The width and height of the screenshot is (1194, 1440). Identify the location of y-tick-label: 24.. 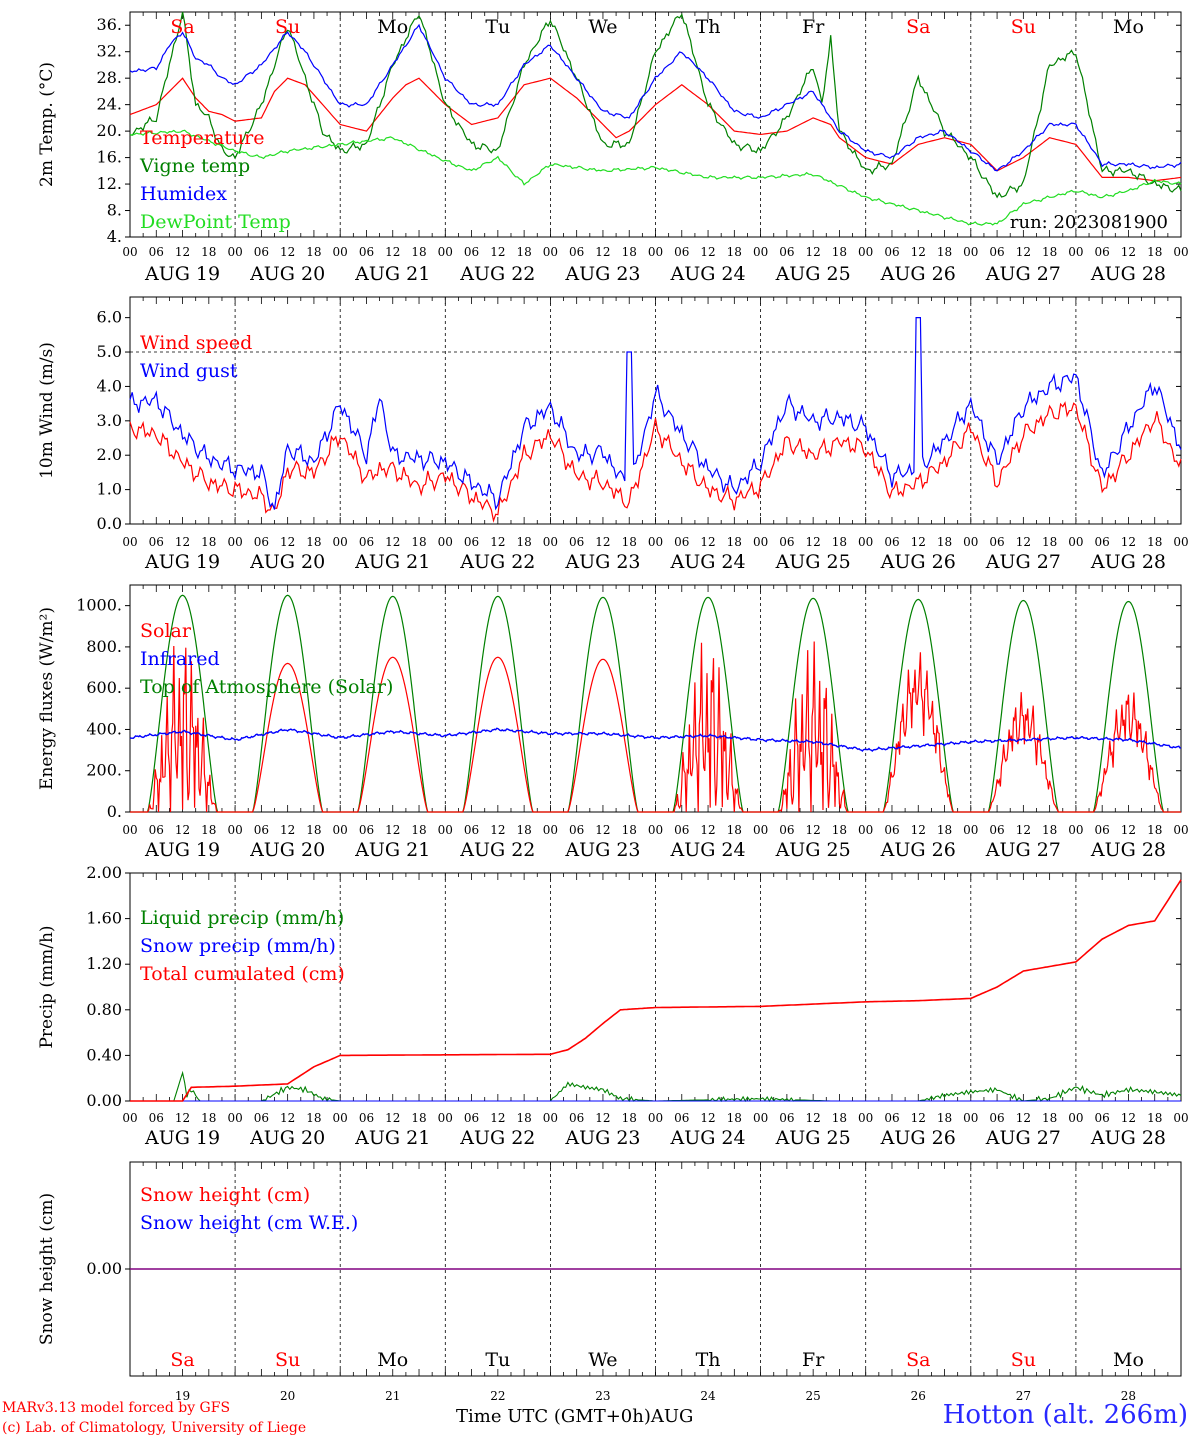
(109, 104).